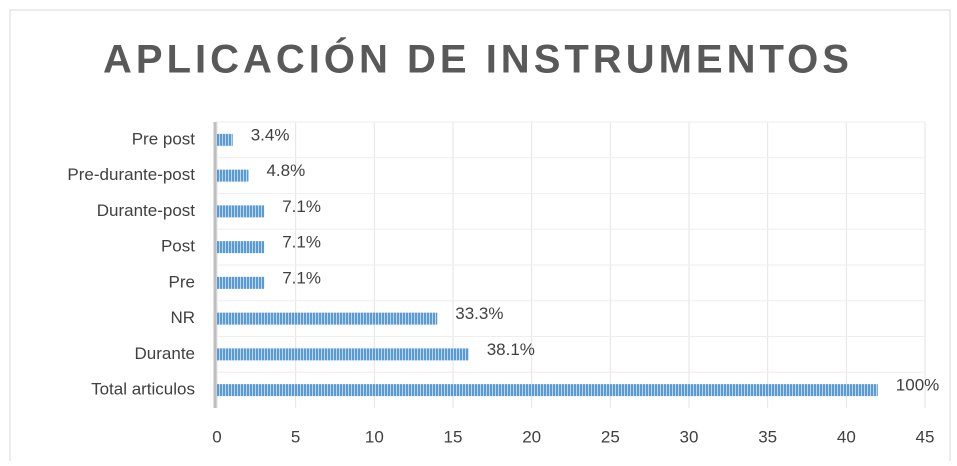 This screenshot has height=466, width=957. Describe the element at coordinates (165, 353) in the screenshot. I see `y-tick-label: Durante` at that location.